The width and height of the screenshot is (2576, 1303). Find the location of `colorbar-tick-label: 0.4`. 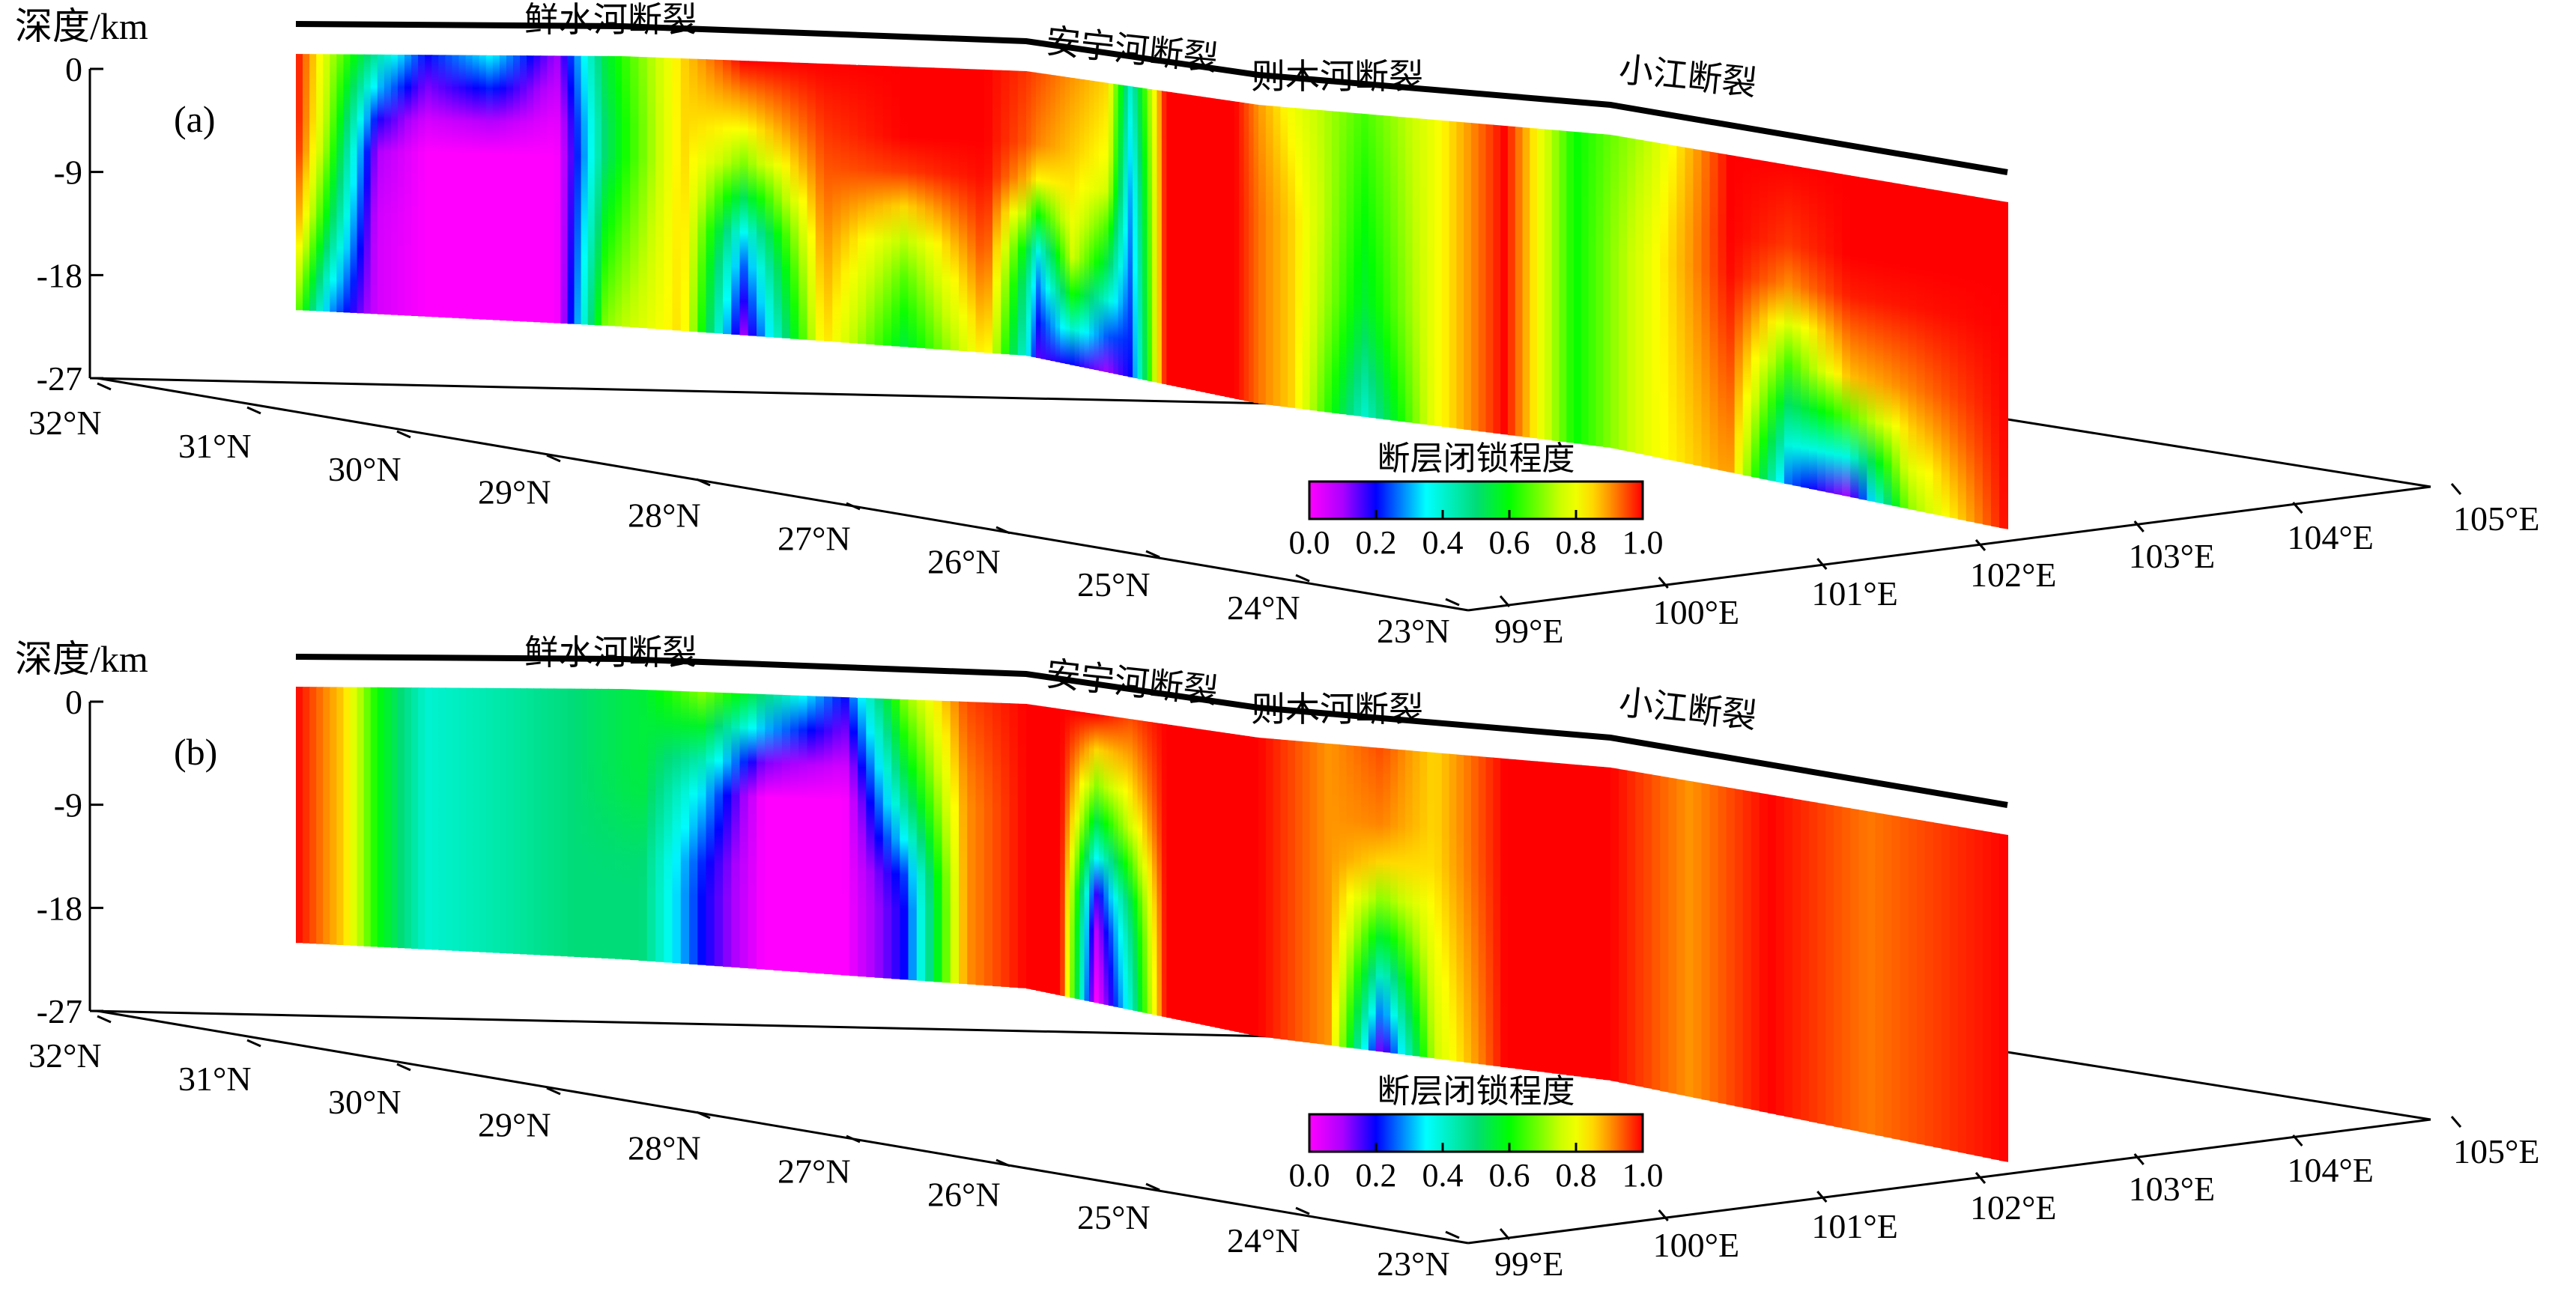

colorbar-tick-label: 0.4 is located at coordinates (1443, 542).